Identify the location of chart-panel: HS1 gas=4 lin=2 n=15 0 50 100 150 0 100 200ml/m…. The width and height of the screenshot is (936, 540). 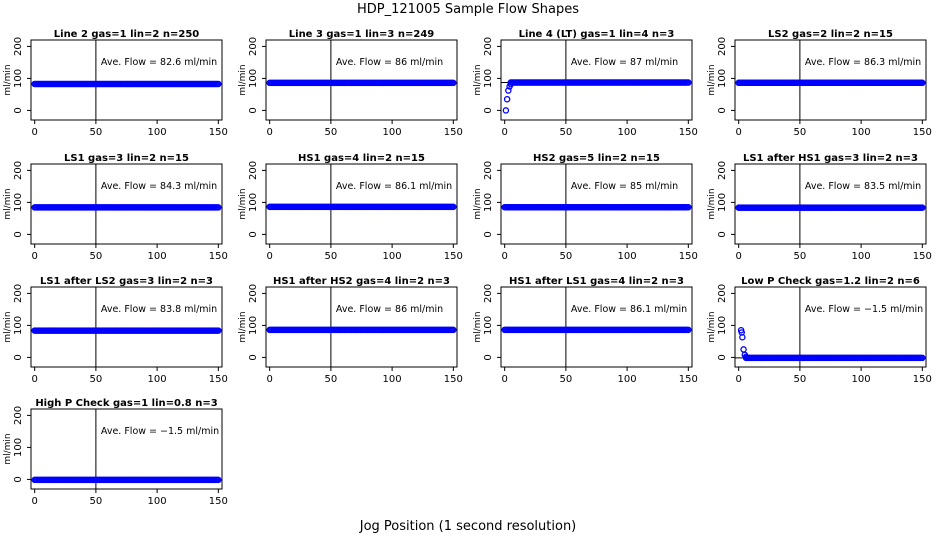
(350, 207).